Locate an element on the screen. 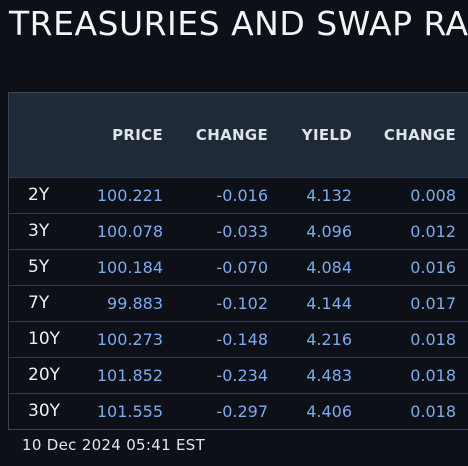  tenor-cell: 10Y is located at coordinates (44, 339).